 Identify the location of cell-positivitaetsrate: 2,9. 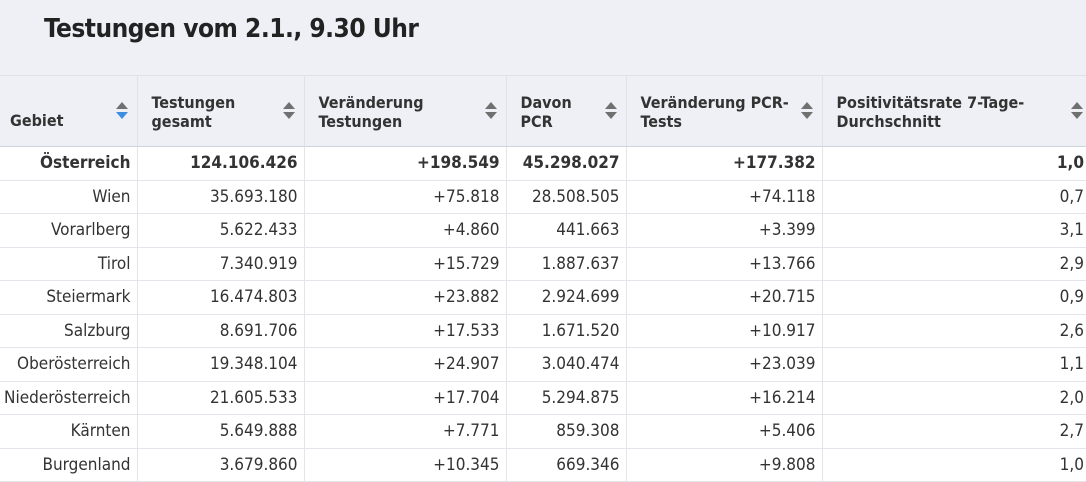
(954, 264).